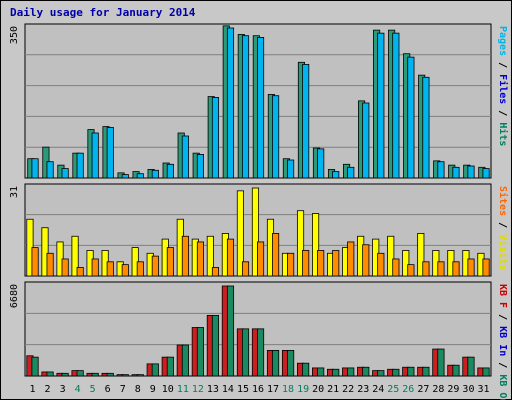  I want to click on day-label-26: 26, so click(408, 389).